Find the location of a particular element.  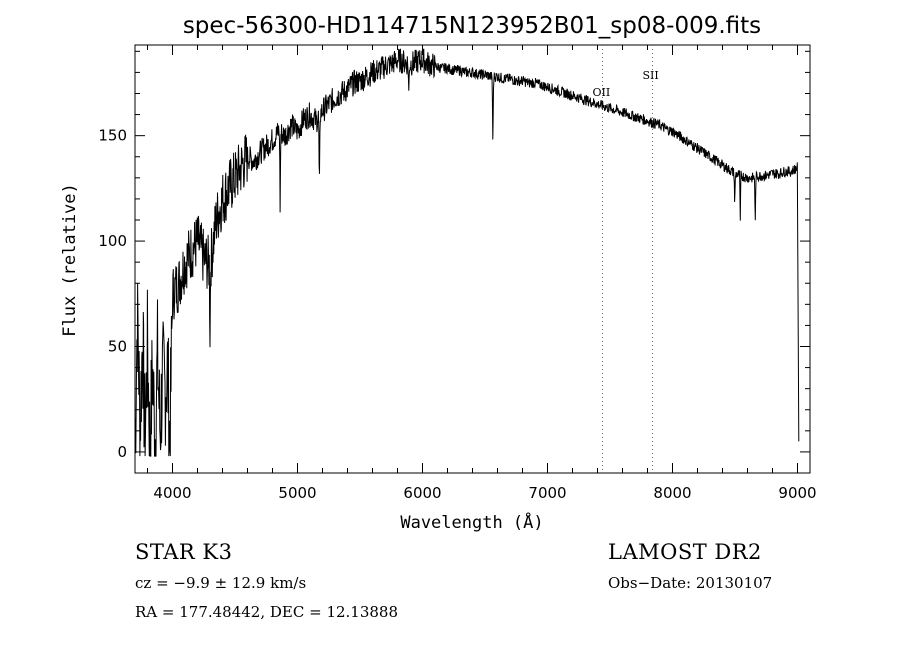

x-tick-label: 5000 is located at coordinates (297, 493).